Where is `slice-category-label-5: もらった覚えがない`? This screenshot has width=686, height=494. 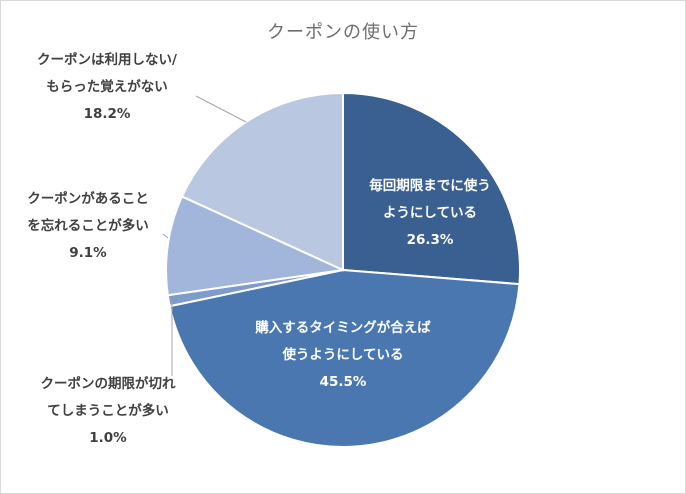
slice-category-label-5: もらった覚えがない is located at coordinates (107, 86).